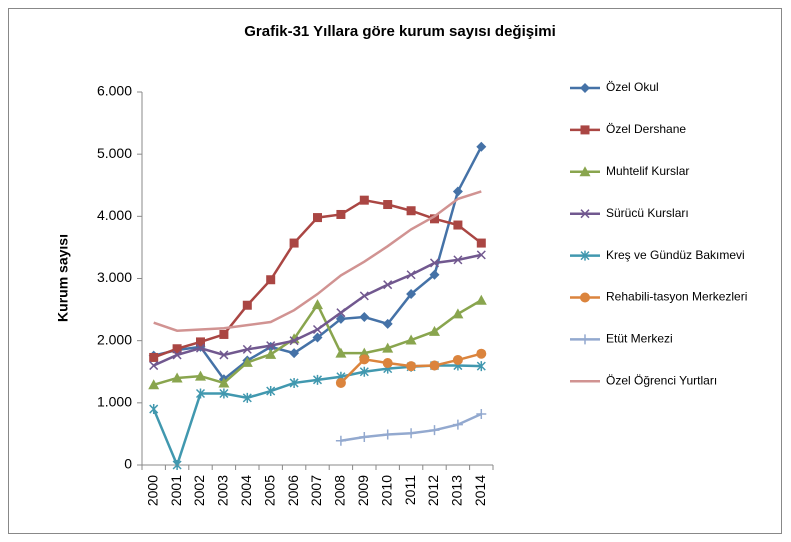 The width and height of the screenshot is (791, 542). What do you see at coordinates (114, 277) in the screenshot?
I see `y-tick-label: 3.000` at bounding box center [114, 277].